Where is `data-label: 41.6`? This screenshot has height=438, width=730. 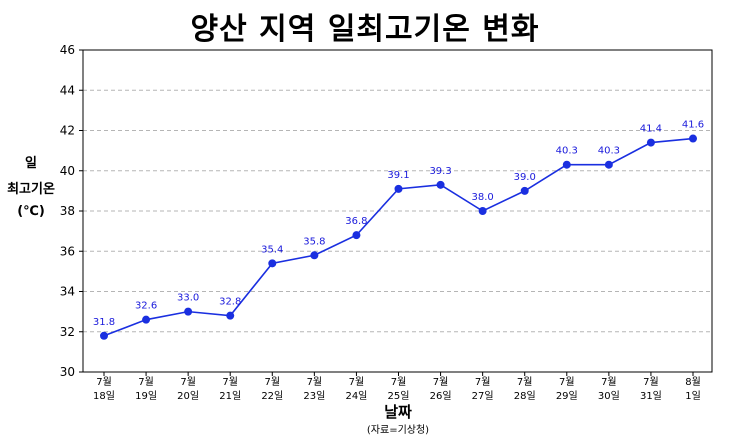 data-label: 41.6 is located at coordinates (693, 125).